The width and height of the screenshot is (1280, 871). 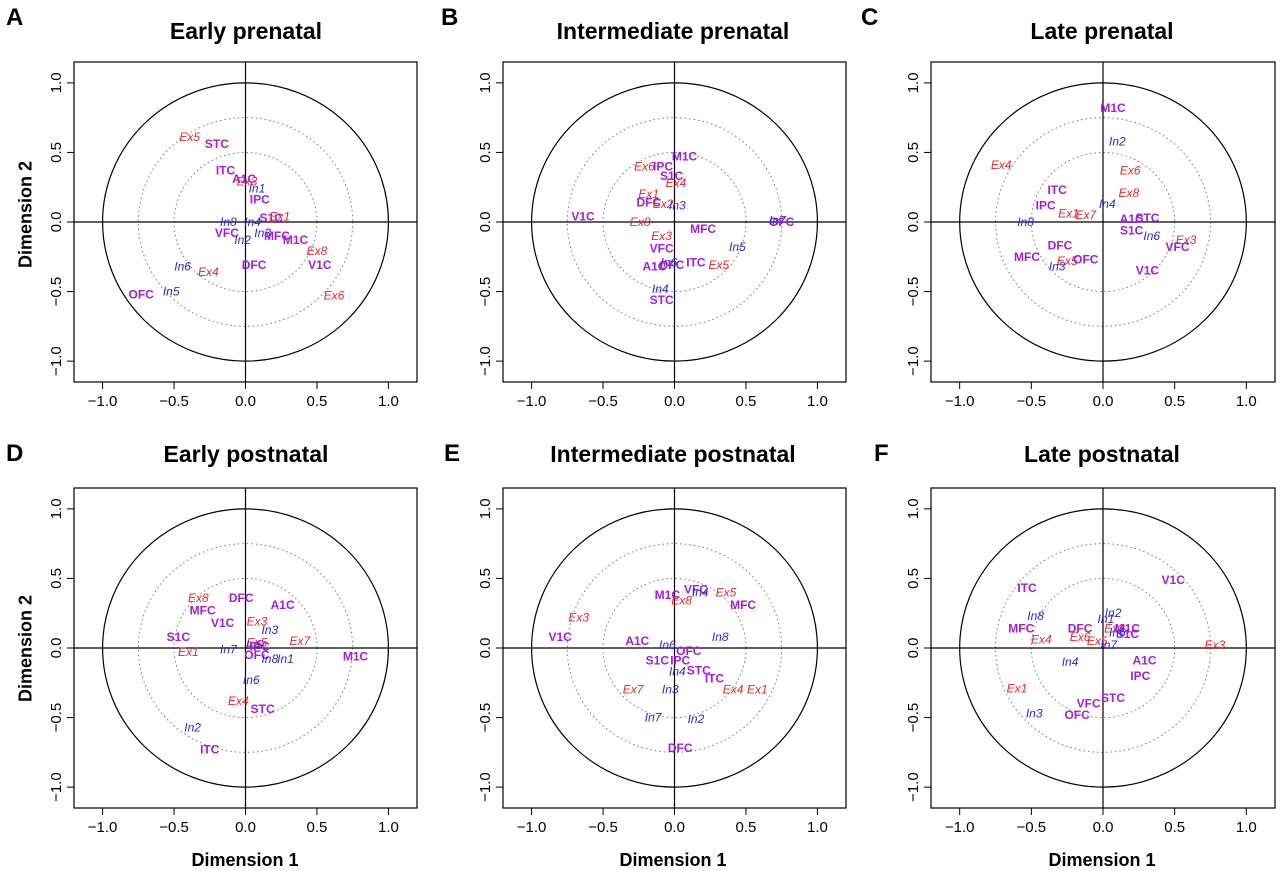 What do you see at coordinates (246, 31) in the screenshot?
I see `panel-title: Early prenatal` at bounding box center [246, 31].